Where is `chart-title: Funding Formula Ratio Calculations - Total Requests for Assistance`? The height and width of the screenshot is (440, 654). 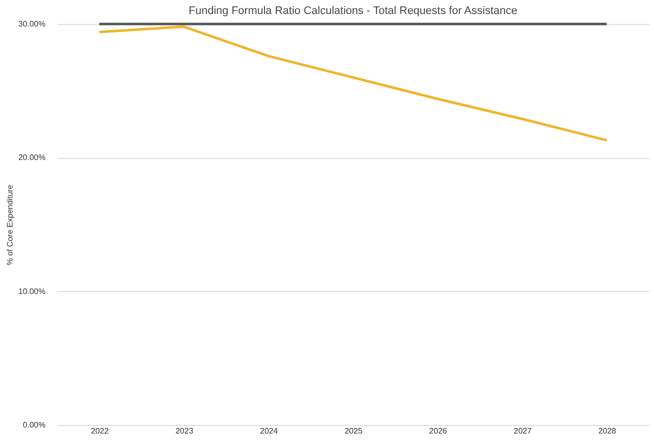
chart-title: Funding Formula Ratio Calculations - Total Requests for Assistance is located at coordinates (353, 11).